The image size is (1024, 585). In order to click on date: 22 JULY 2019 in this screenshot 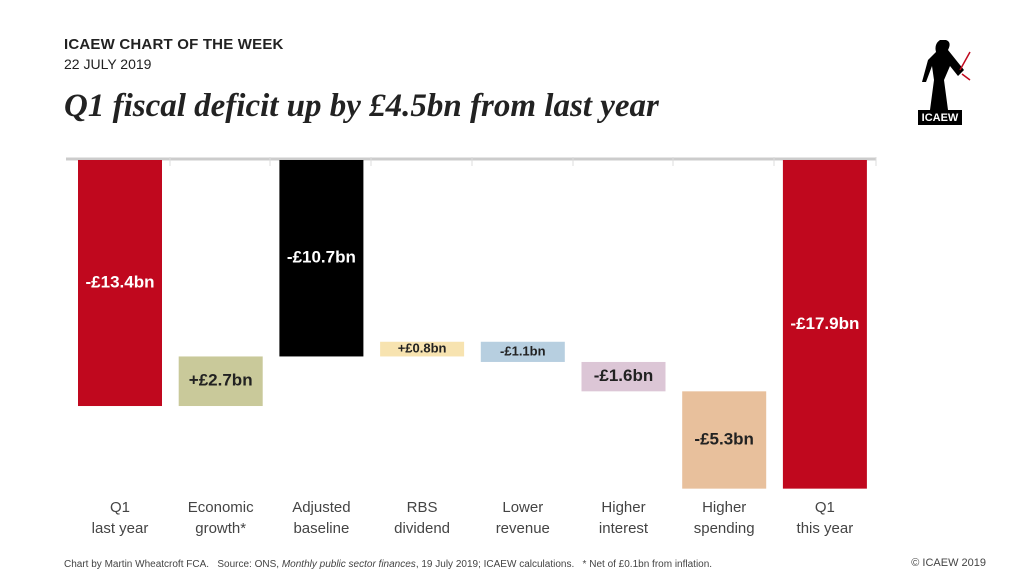, I will do `click(108, 64)`.